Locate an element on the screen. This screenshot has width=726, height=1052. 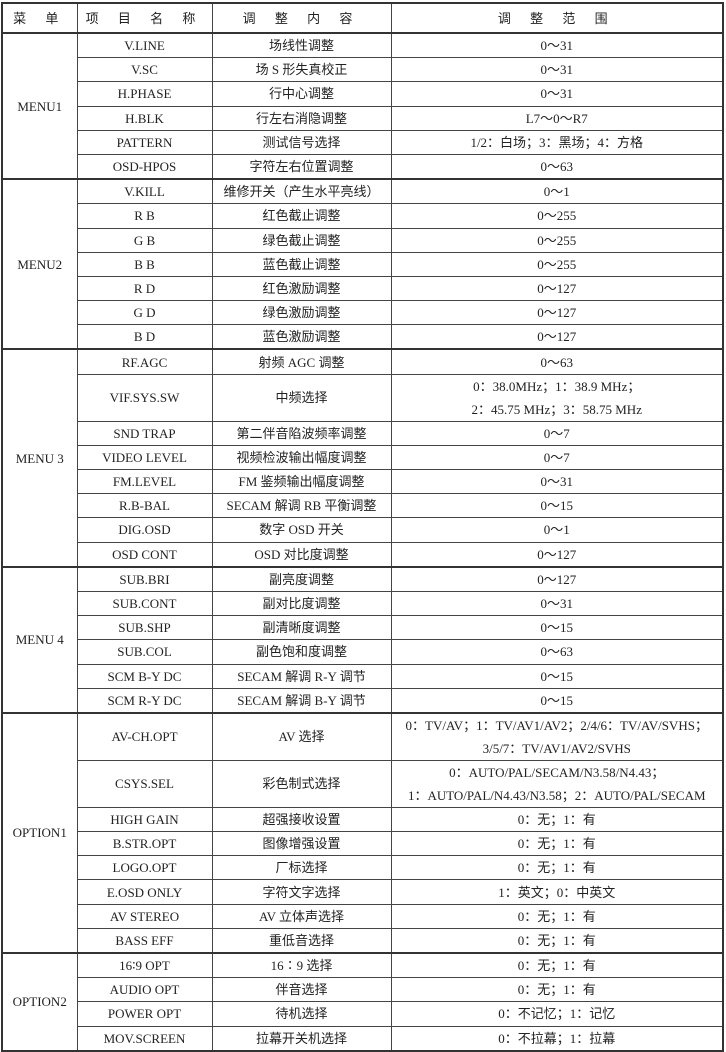
header-row: 菜 单 项 目 名 称 调 整 内 容 调 整 范 围 is located at coordinates (362, 18).